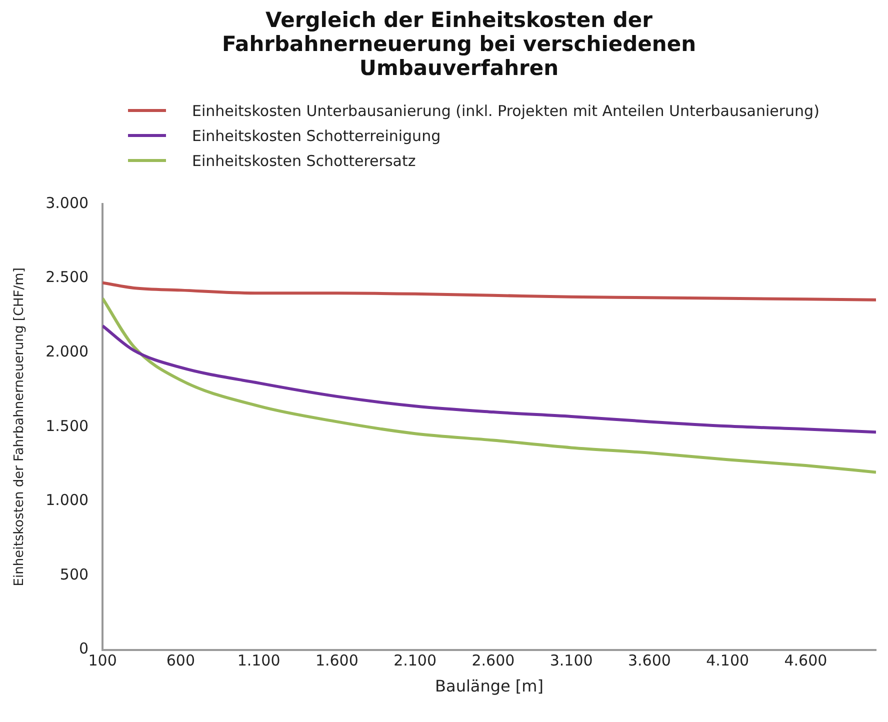 The width and height of the screenshot is (888, 722). What do you see at coordinates (258, 661) in the screenshot?
I see `x-tick-label: 1.100` at bounding box center [258, 661].